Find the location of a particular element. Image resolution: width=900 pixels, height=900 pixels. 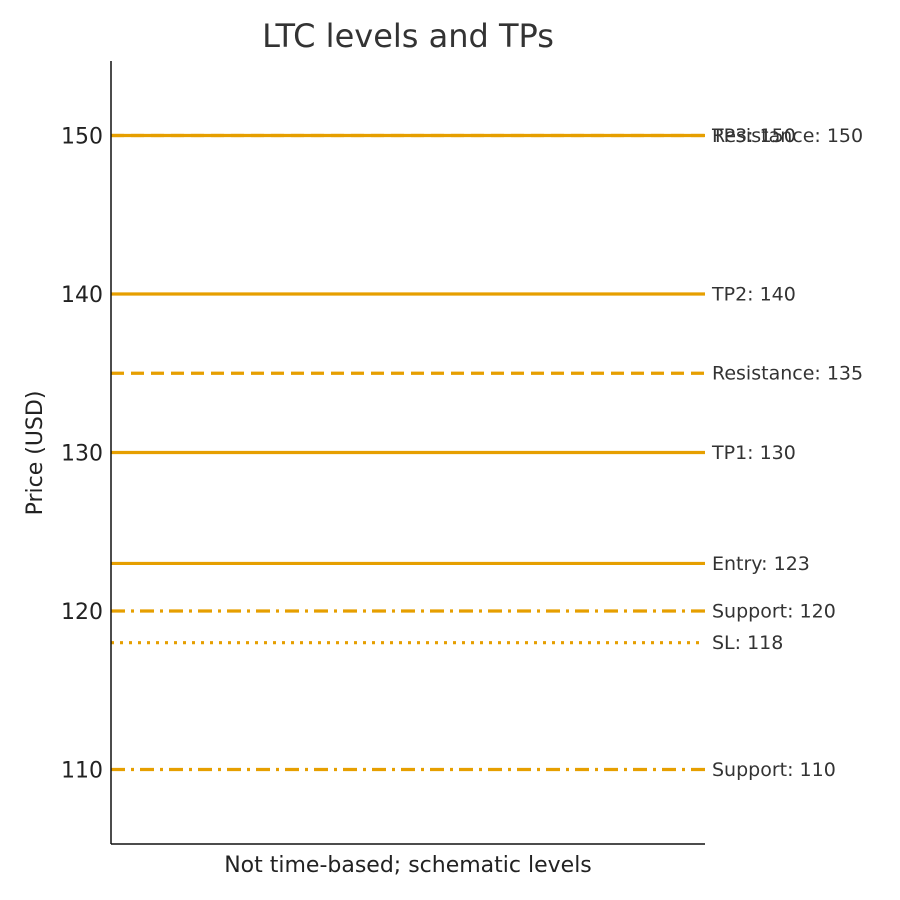

level-label-tp2-140: TP2: 140 is located at coordinates (753, 294).